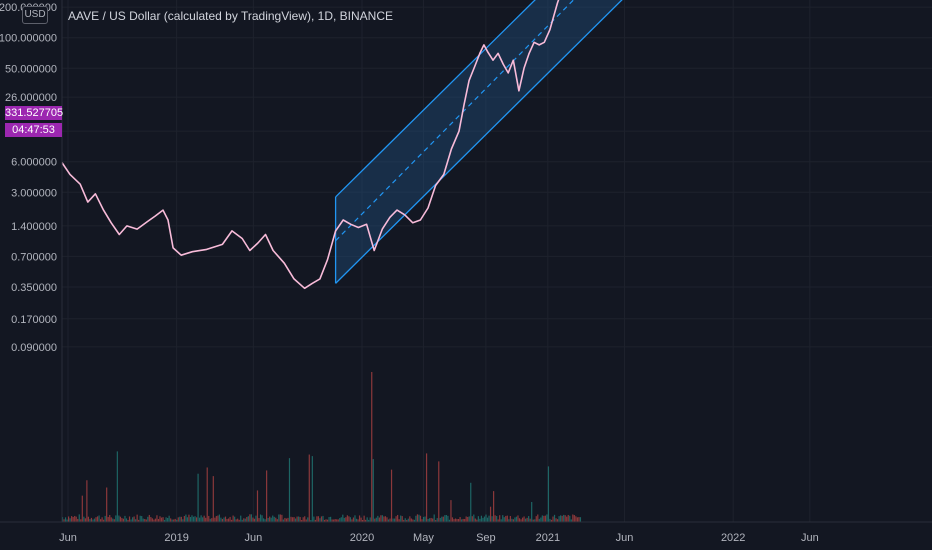  I want to click on y-tick-label: 0.700000, so click(34, 257).